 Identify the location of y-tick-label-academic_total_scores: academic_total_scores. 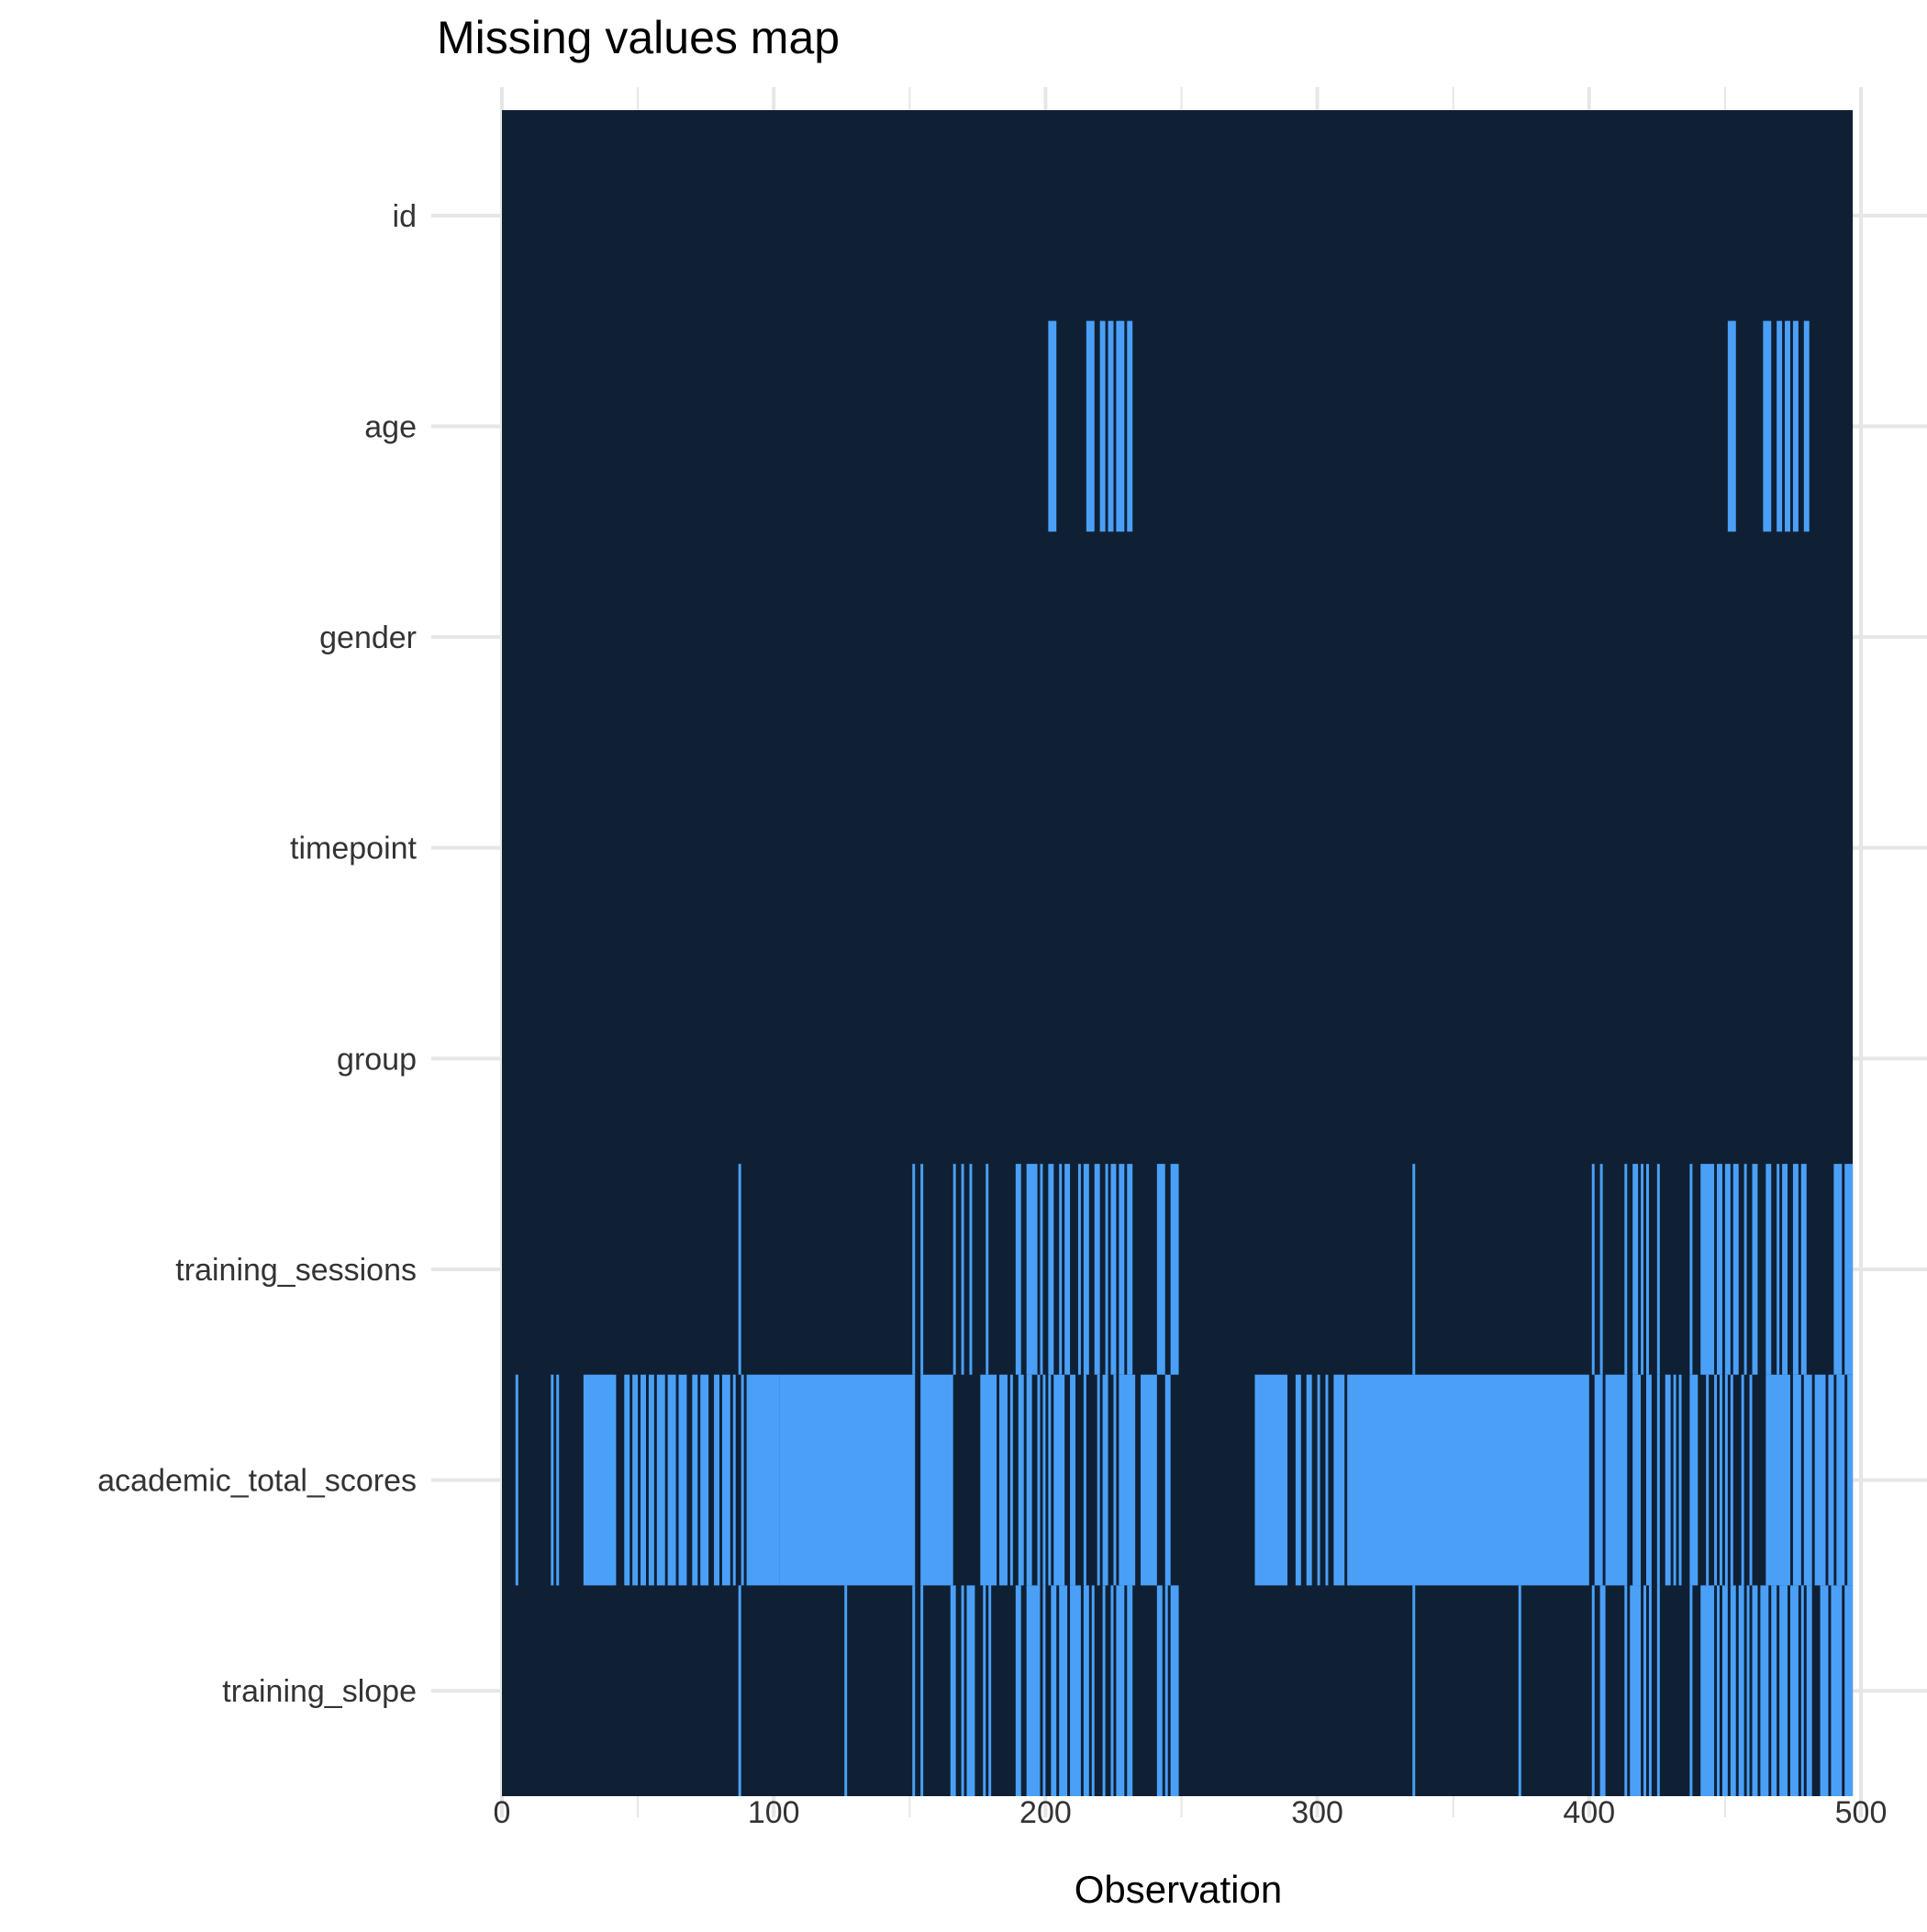
(257, 1481).